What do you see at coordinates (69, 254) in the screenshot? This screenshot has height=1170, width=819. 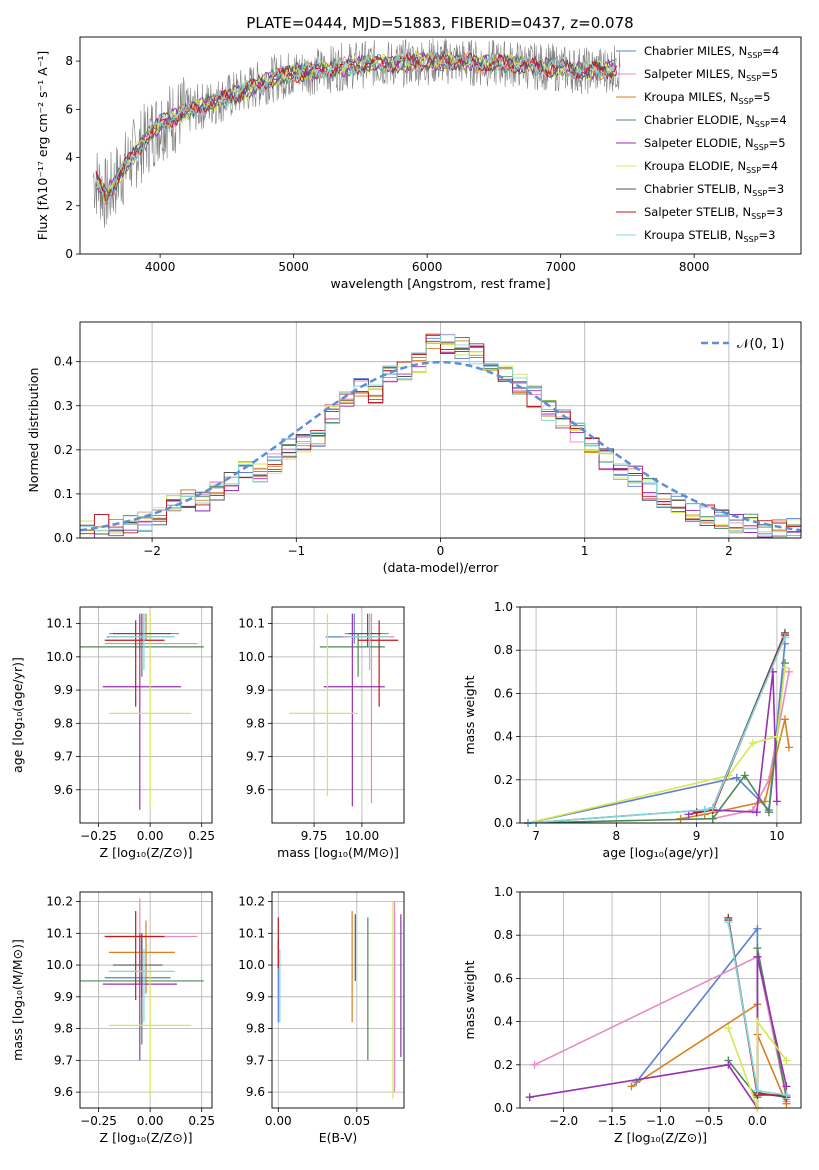 I see `y-tick-label: 0` at bounding box center [69, 254].